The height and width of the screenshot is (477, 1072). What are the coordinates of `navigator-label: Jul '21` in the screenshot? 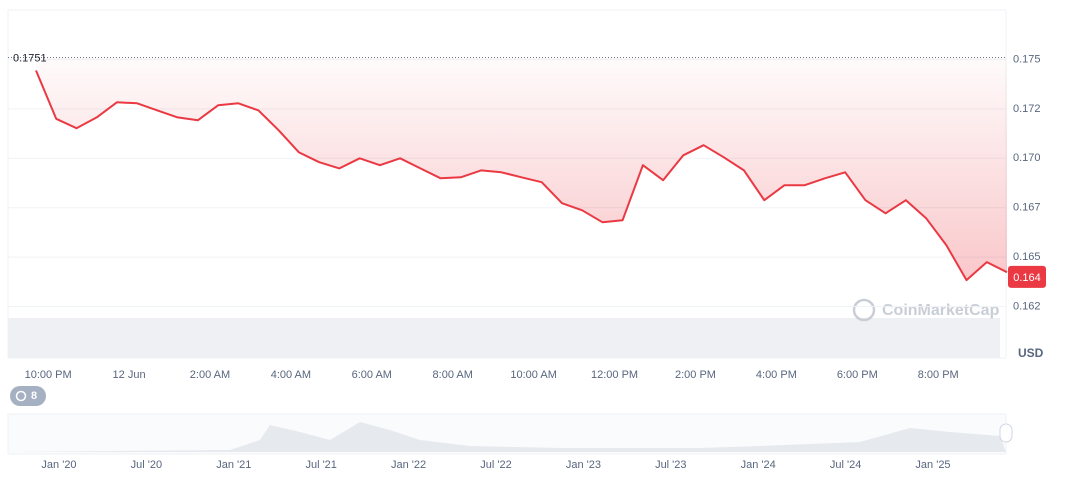 It's located at (320, 465).